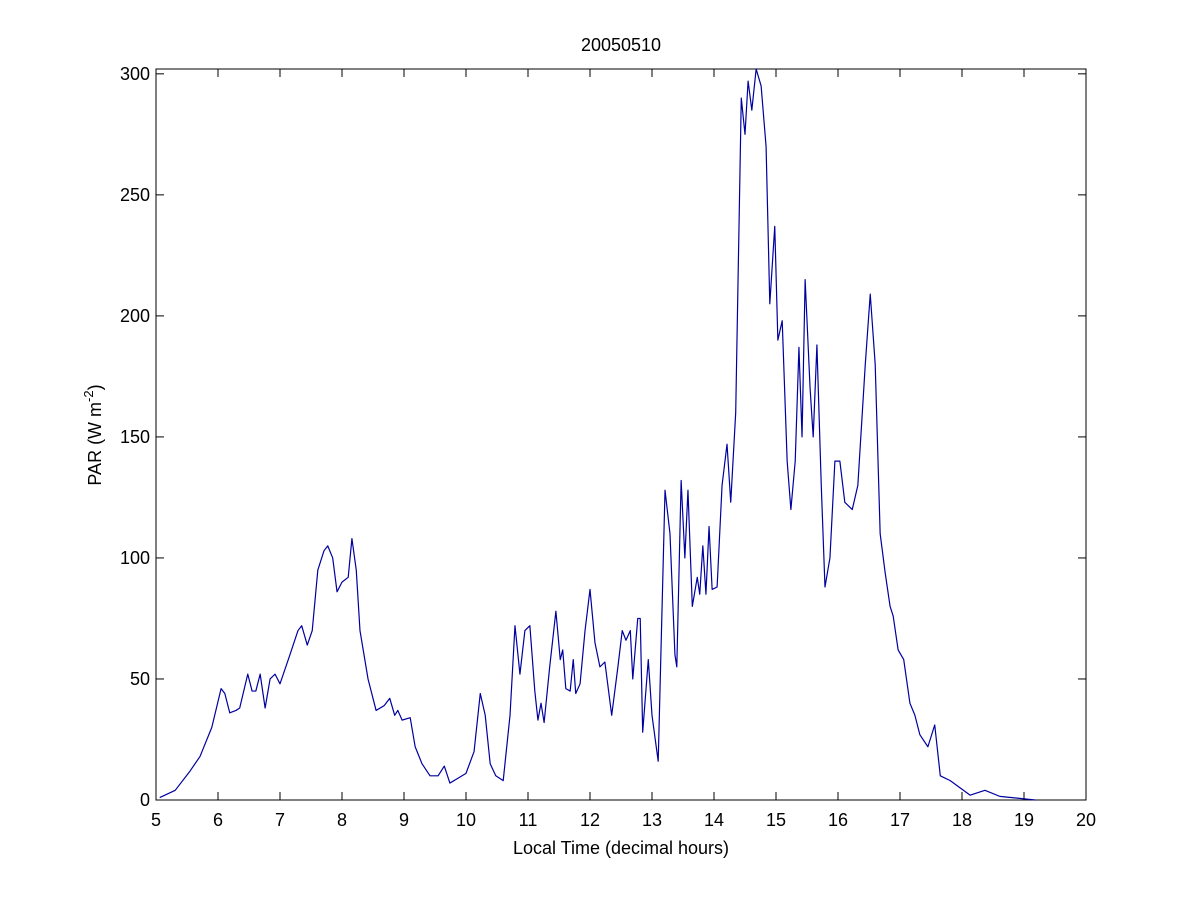 The width and height of the screenshot is (1200, 900). I want to click on x-tick-label: 20, so click(1086, 820).